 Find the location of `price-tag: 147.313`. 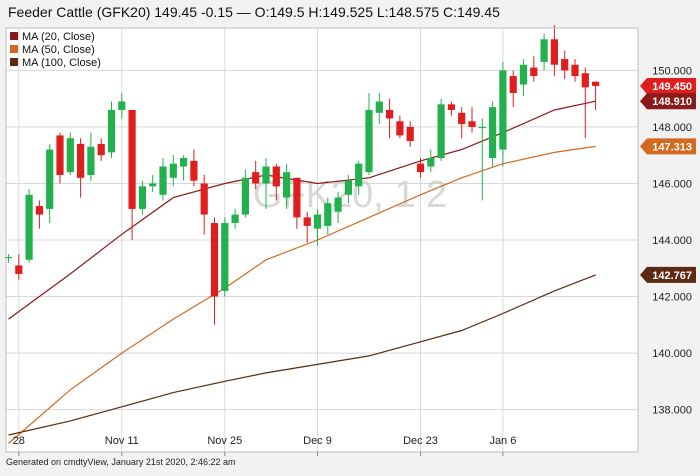

price-tag: 147.313 is located at coordinates (668, 146).